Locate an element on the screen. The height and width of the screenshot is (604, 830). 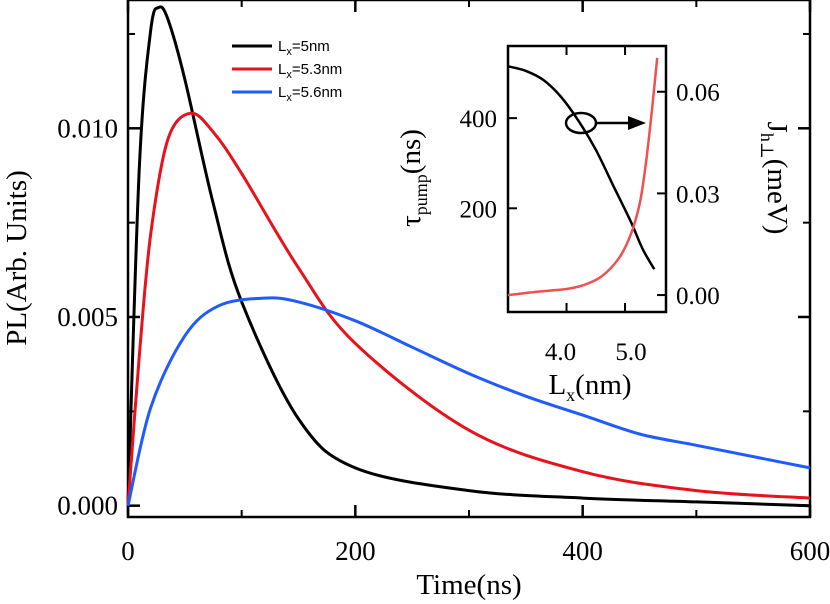
inset-tick-labels: 4.0 5.0 200 400 0.00 0.03 0.06 is located at coordinates (590, 223).